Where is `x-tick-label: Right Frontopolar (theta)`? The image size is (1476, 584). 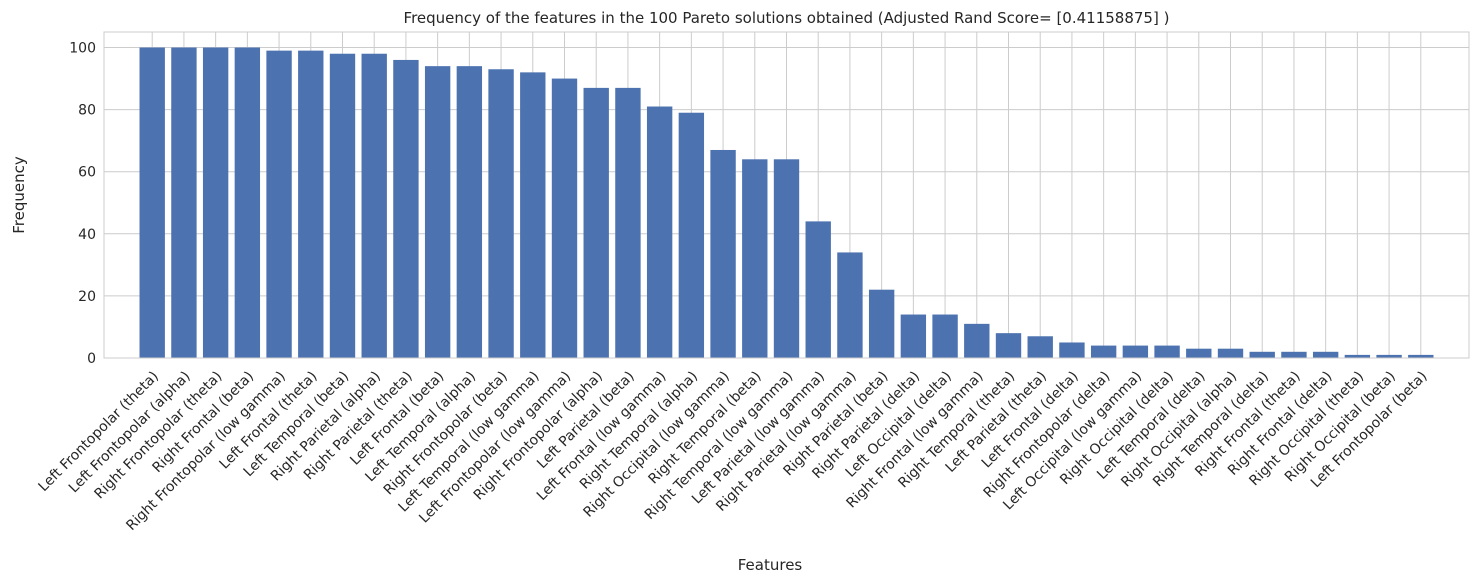 x-tick-label: Right Frontopolar (theta) is located at coordinates (158, 435).